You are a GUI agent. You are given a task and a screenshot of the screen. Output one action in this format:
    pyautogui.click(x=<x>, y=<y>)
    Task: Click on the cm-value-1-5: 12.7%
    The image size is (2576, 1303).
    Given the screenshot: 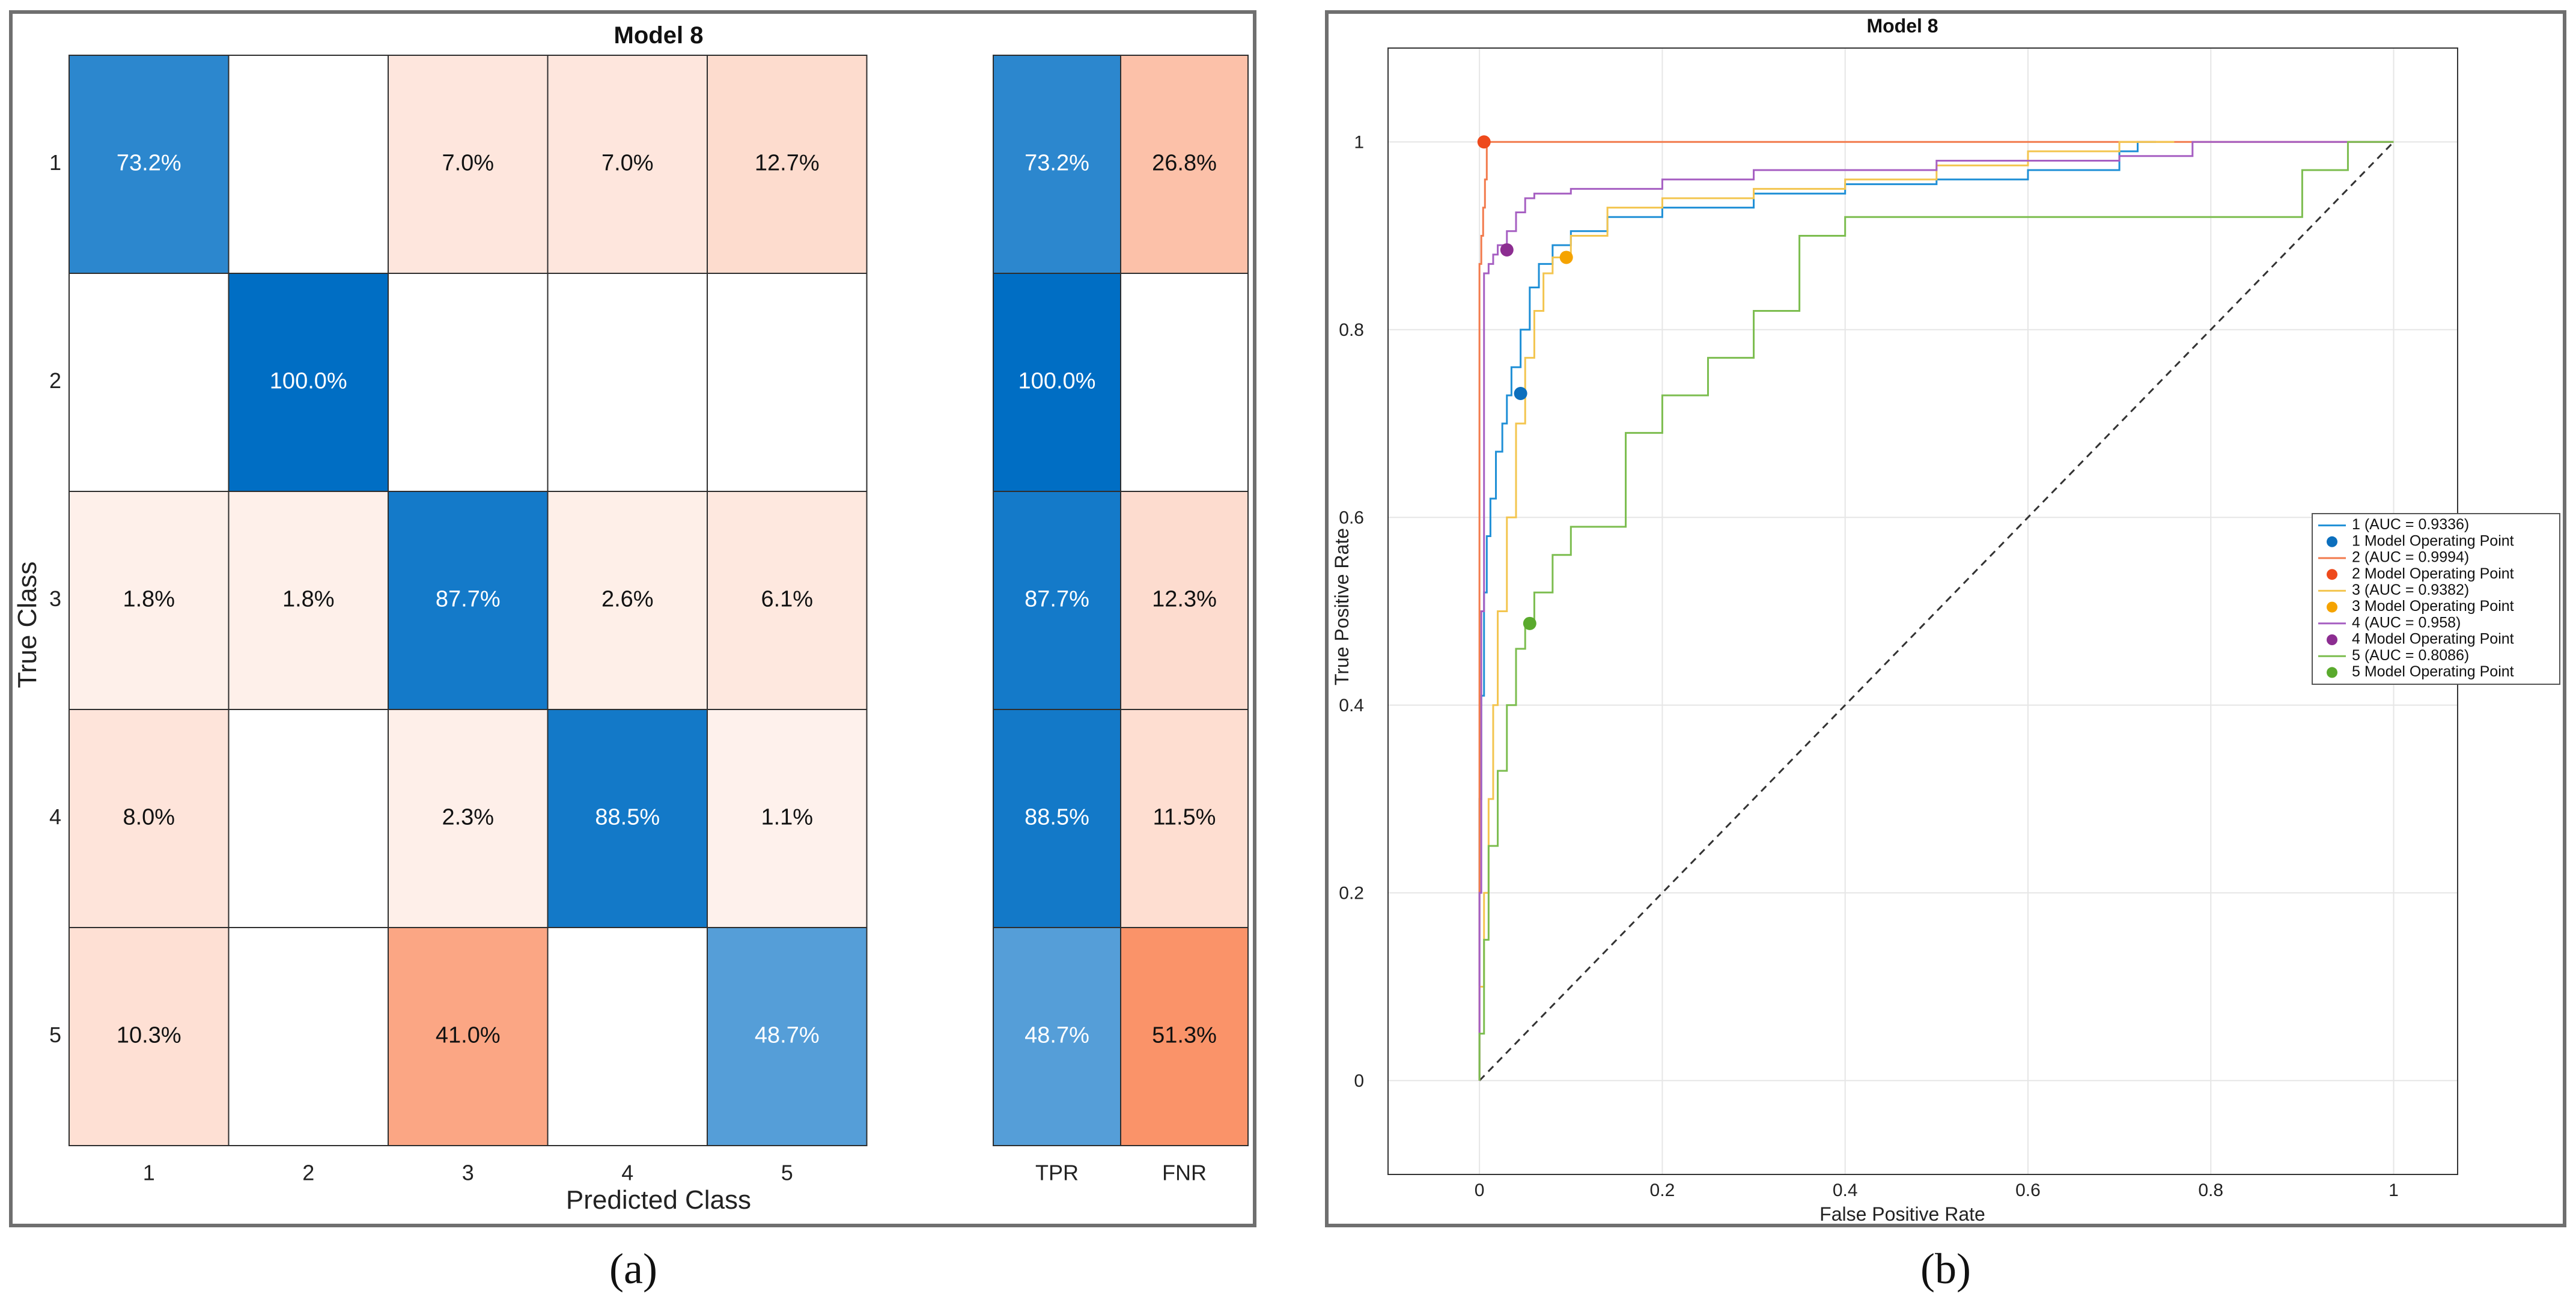 What is the action you would take?
    pyautogui.click(x=787, y=163)
    